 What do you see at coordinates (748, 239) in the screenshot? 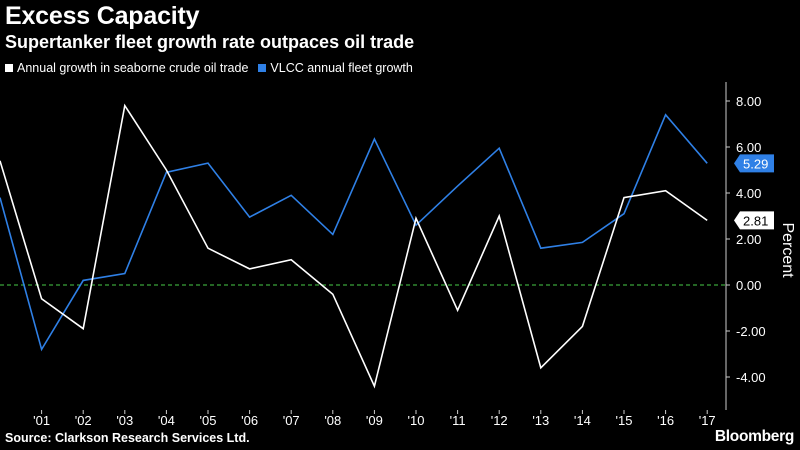
I see `y-tick-label: 2.00` at bounding box center [748, 239].